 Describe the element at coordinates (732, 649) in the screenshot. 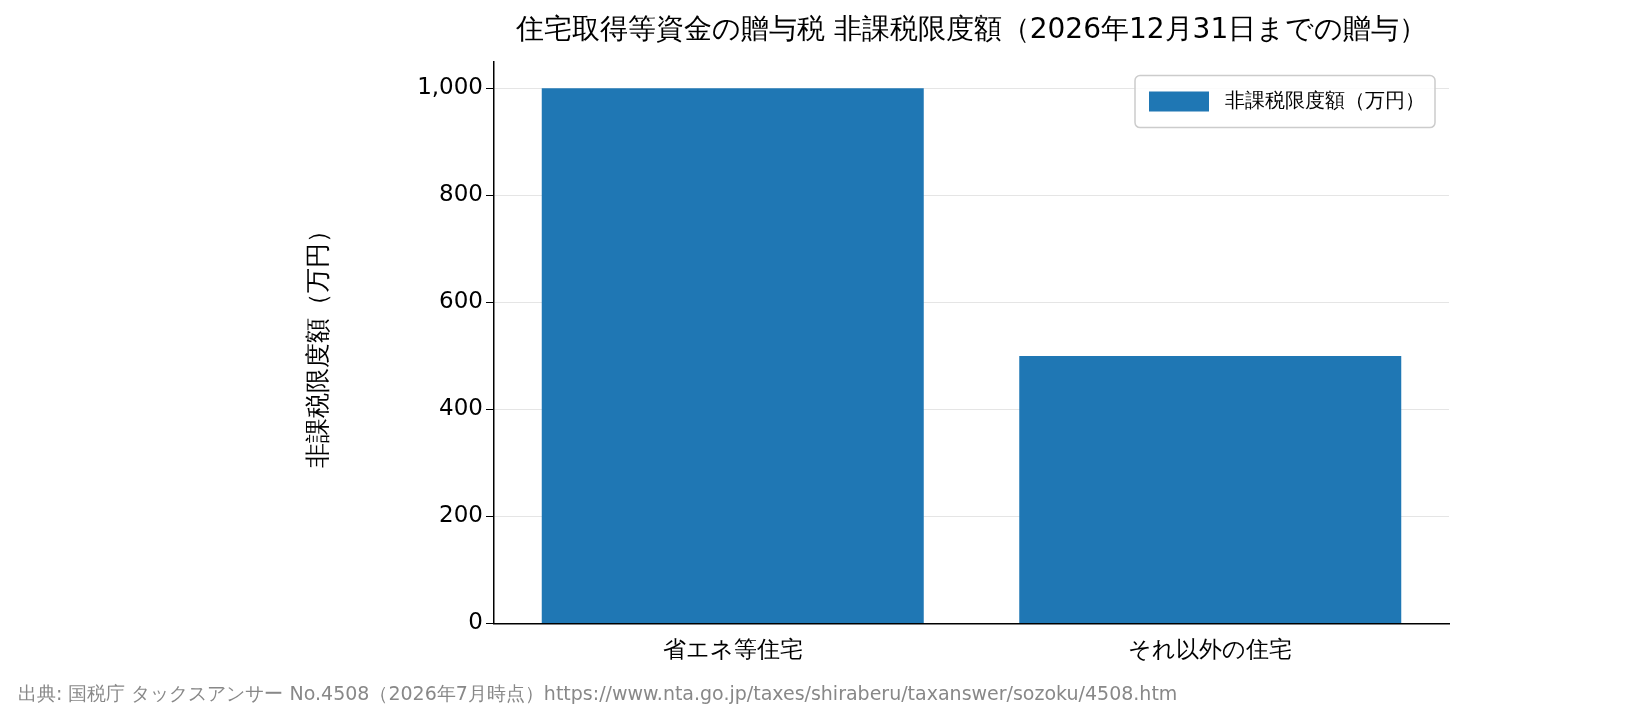

I see `x-tick-label: 省エネ等住宅` at that location.